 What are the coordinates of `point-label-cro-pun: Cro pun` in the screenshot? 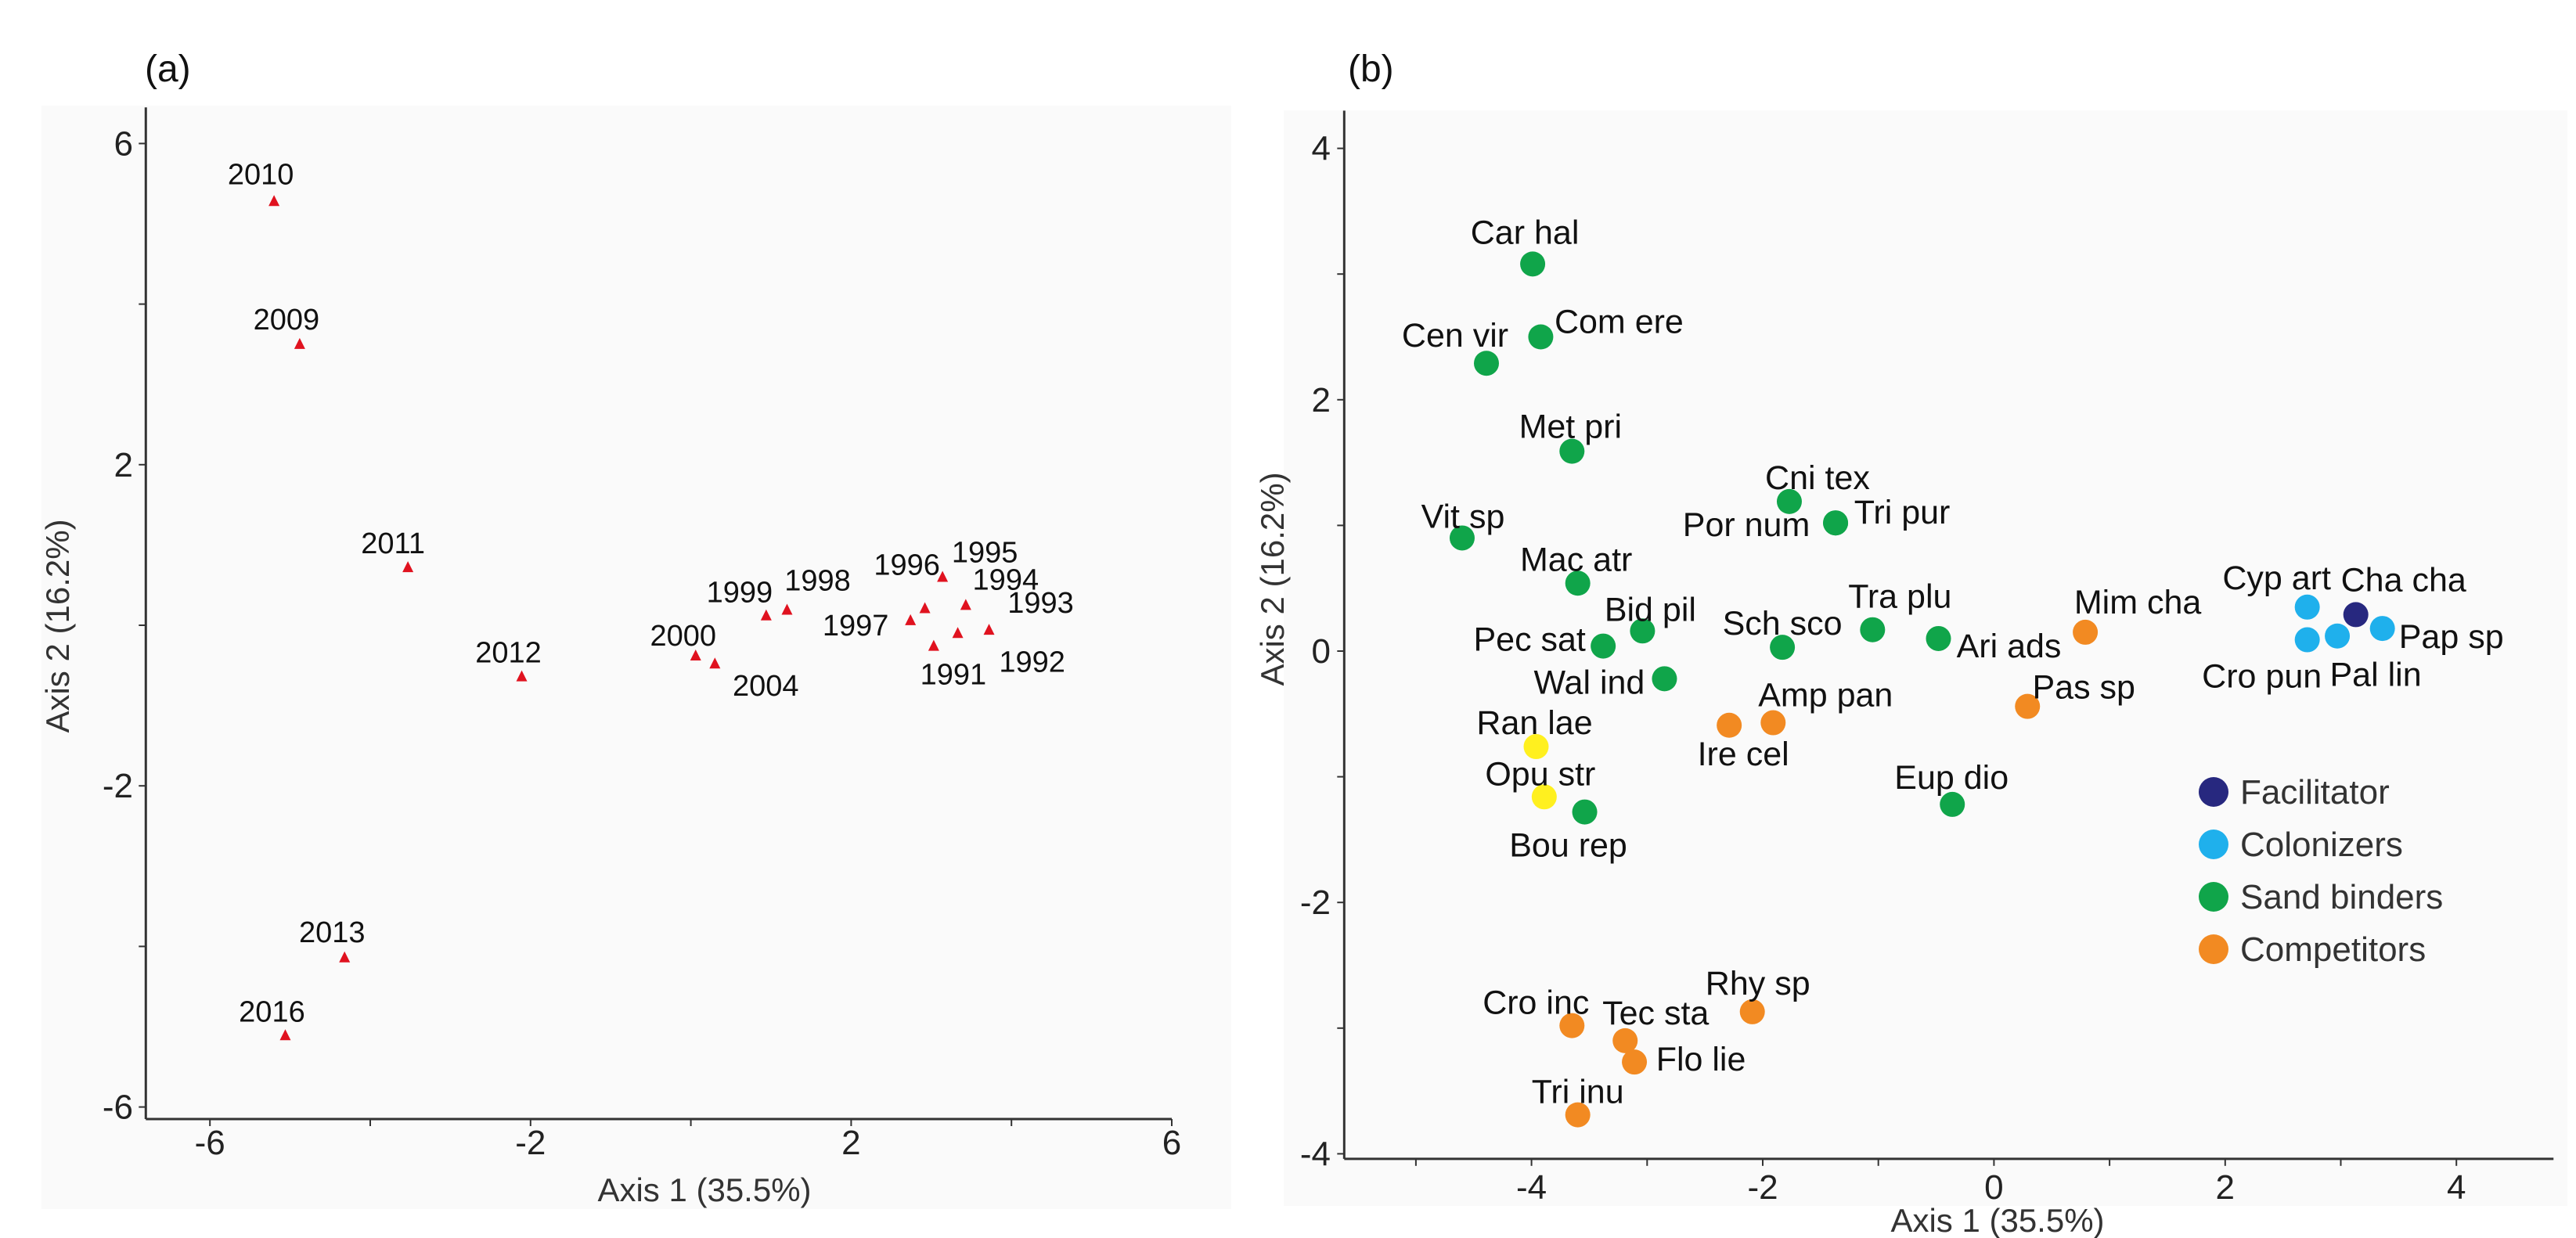 It's located at (2262, 677).